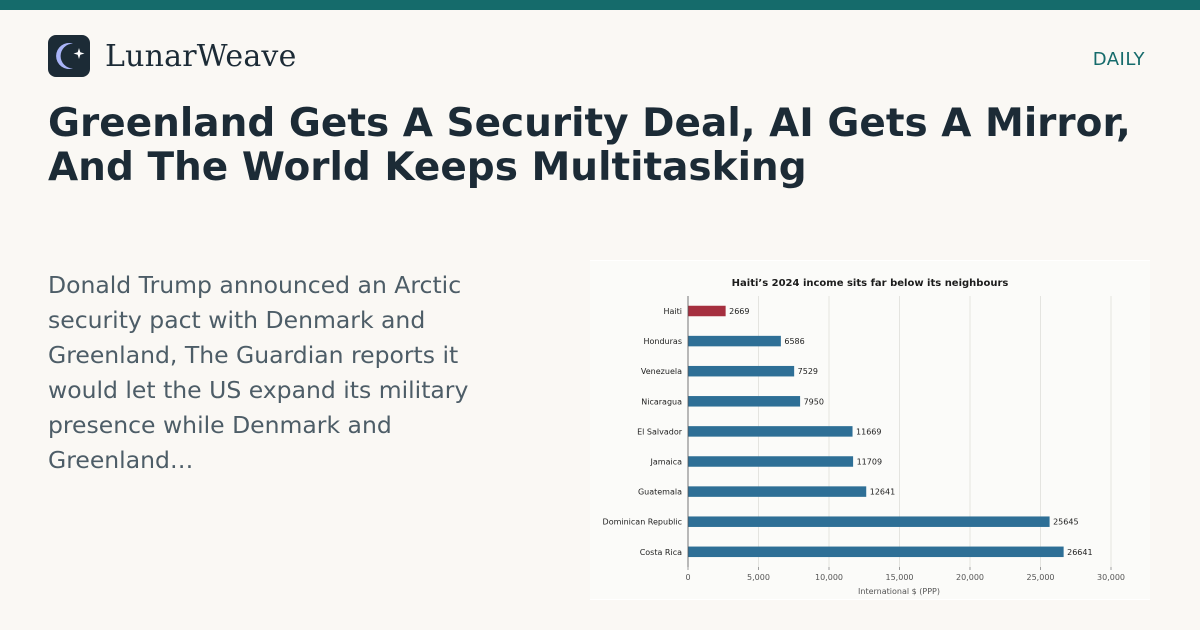  Describe the element at coordinates (69, 56) in the screenshot. I see `moon-star-icon` at that location.